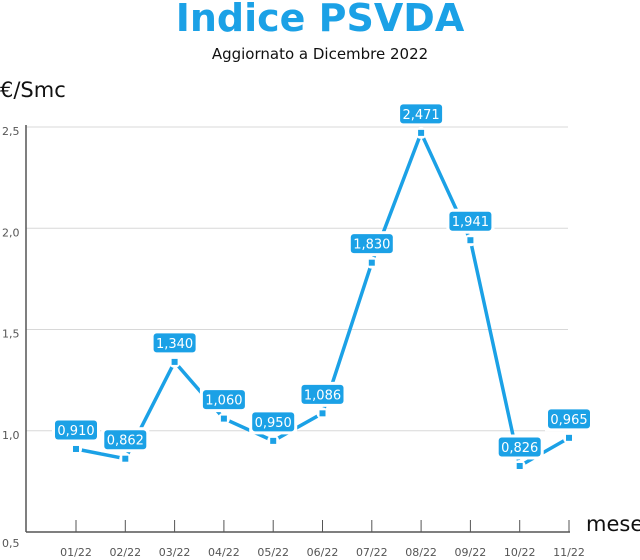  What do you see at coordinates (320, 20) in the screenshot?
I see `chart-title: Indice PSVDA` at bounding box center [320, 20].